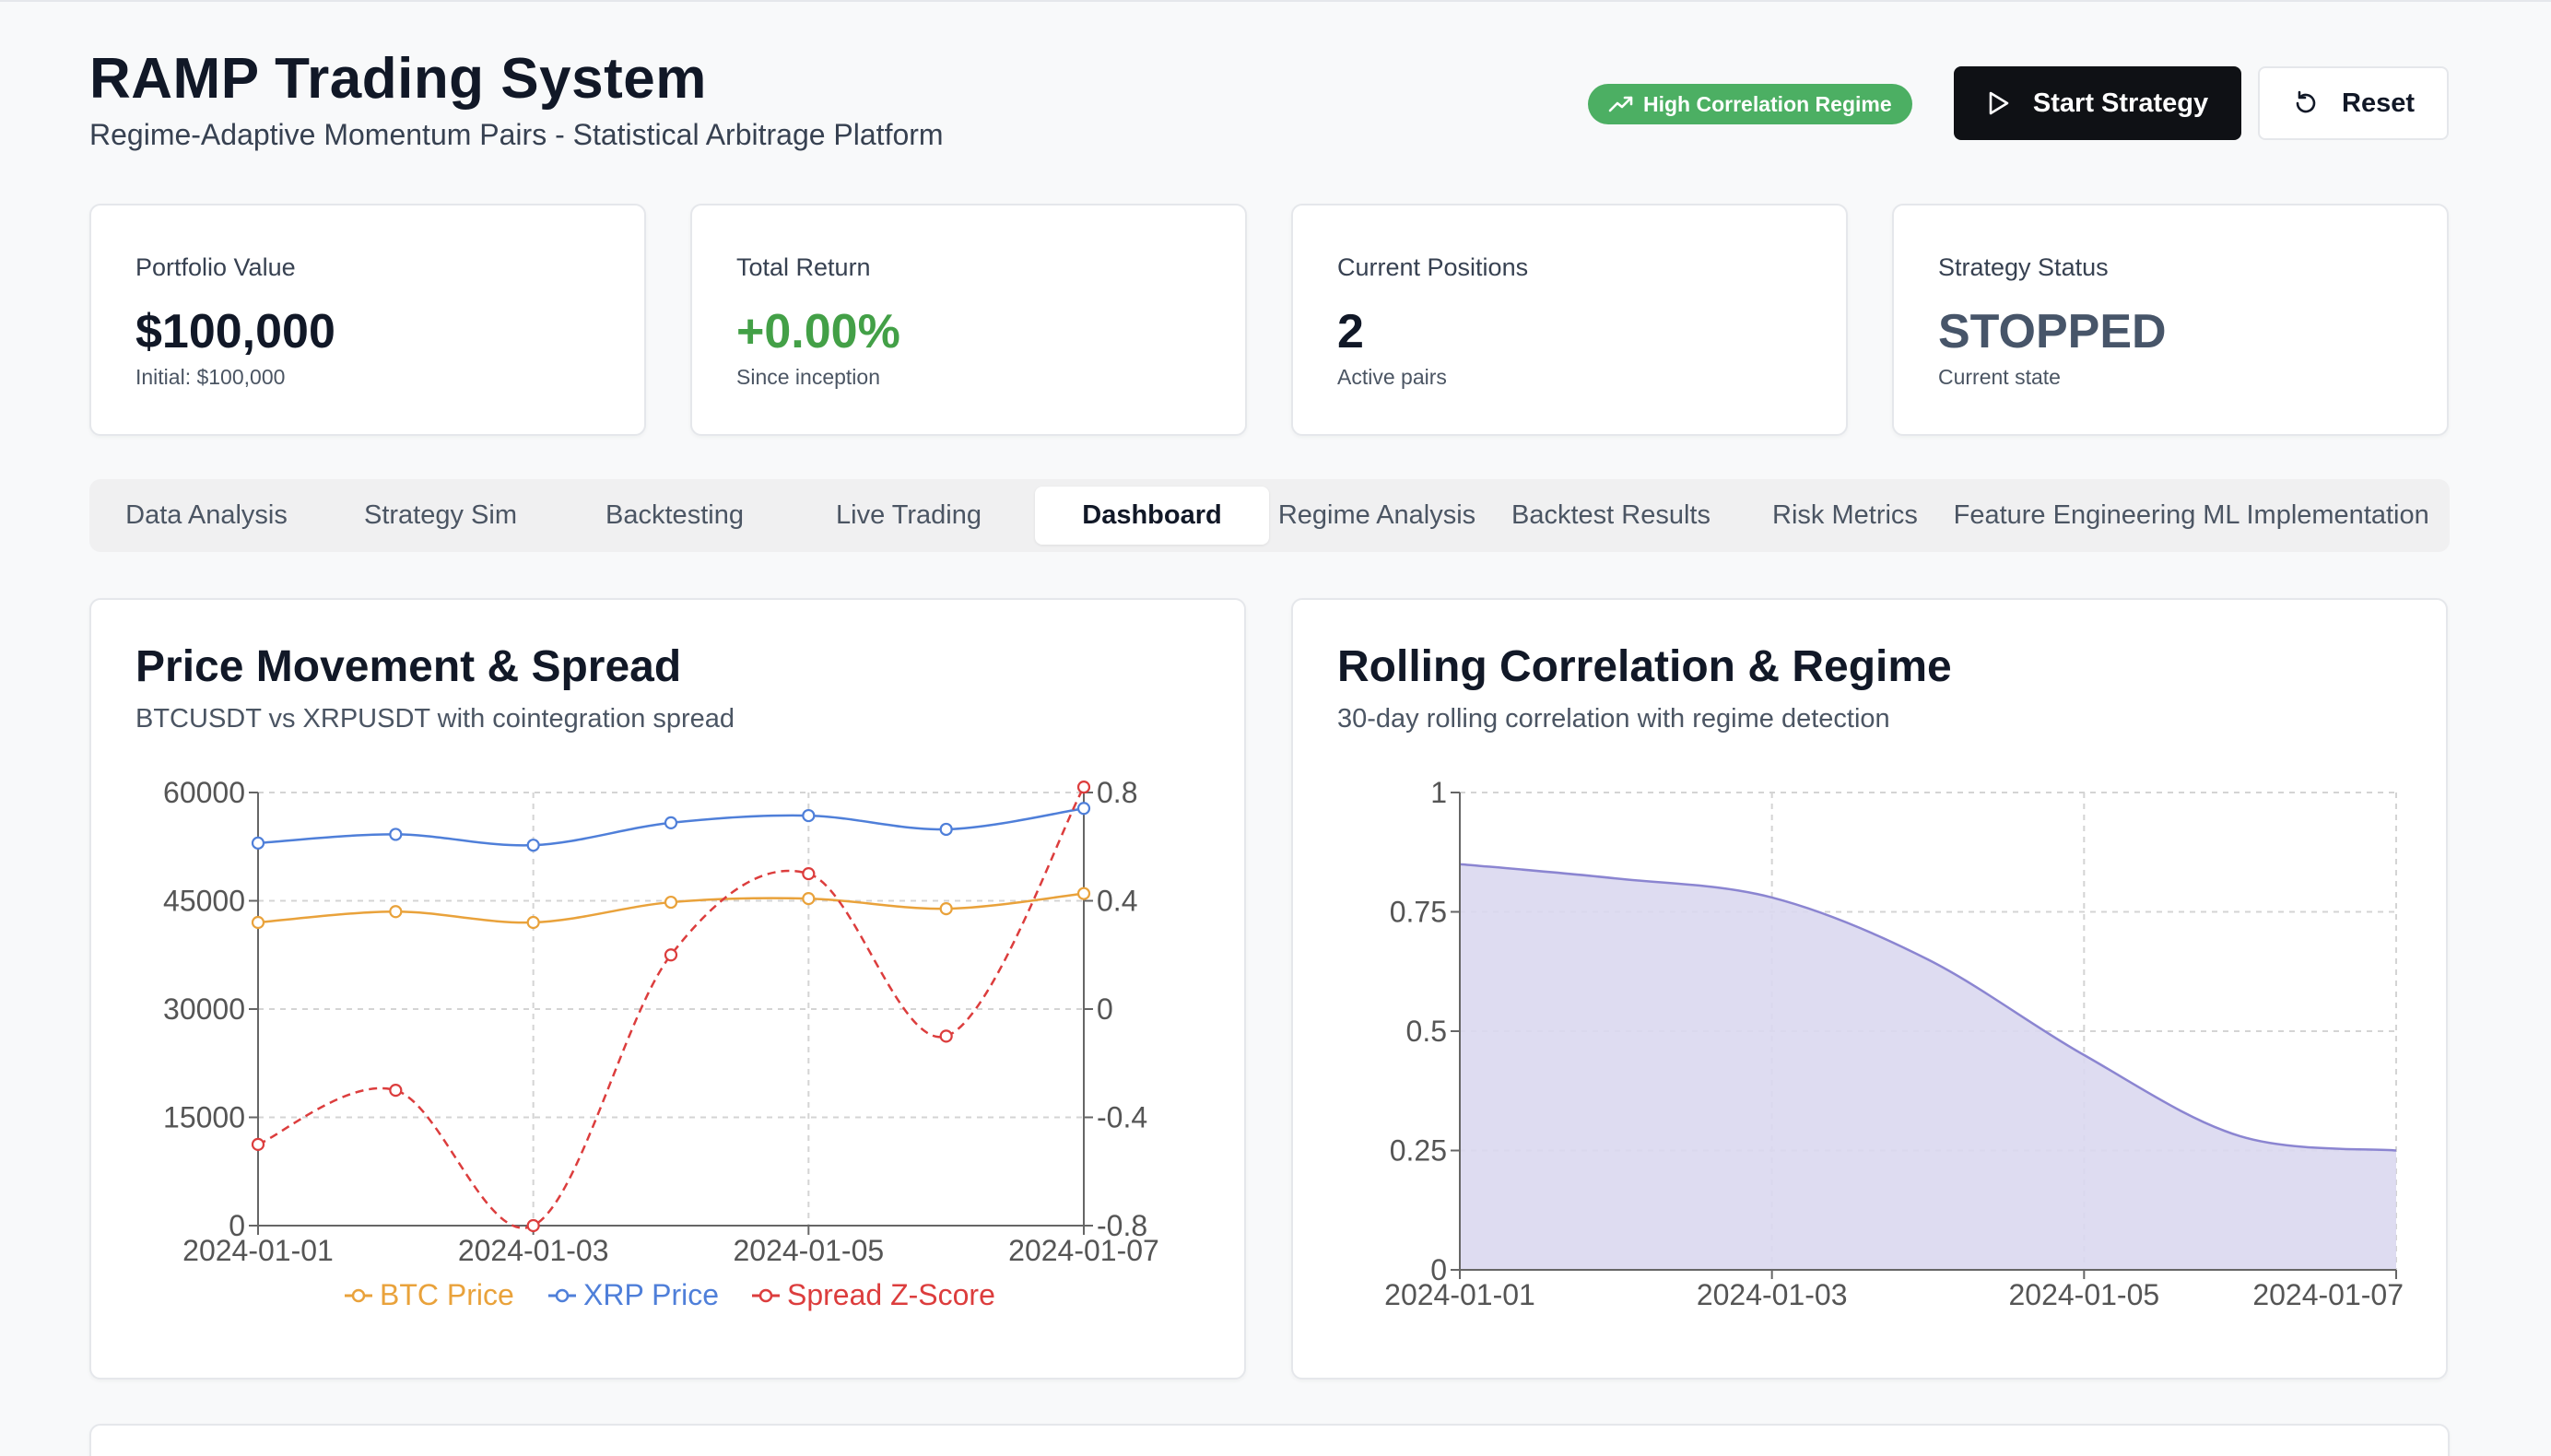 The height and width of the screenshot is (1456, 2551). I want to click on tab-backtesting: Backtesting, so click(675, 515).